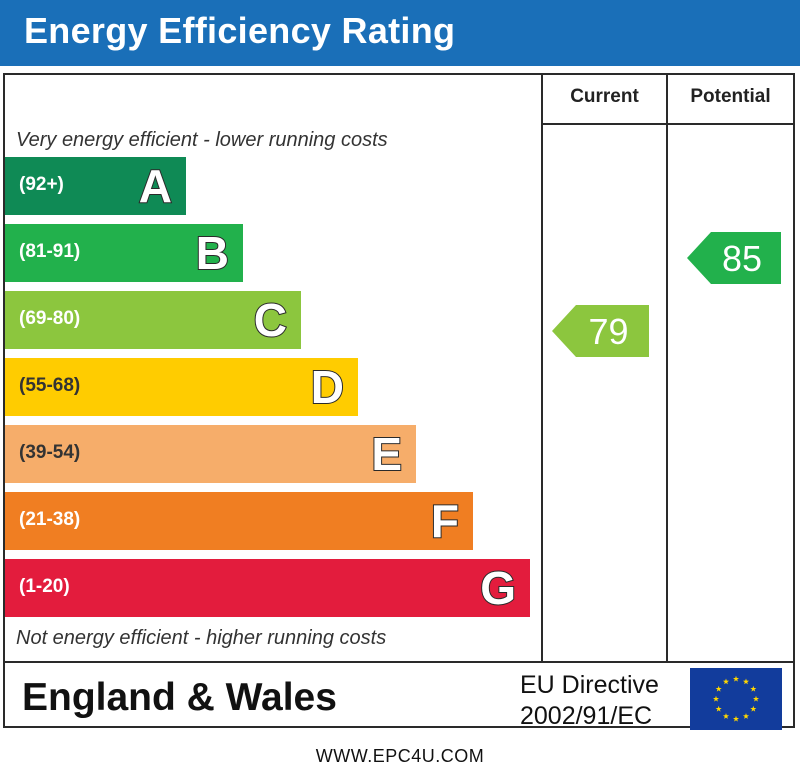 The height and width of the screenshot is (776, 800). Describe the element at coordinates (50, 385) in the screenshot. I see `band-range-label: (55-68)` at that location.